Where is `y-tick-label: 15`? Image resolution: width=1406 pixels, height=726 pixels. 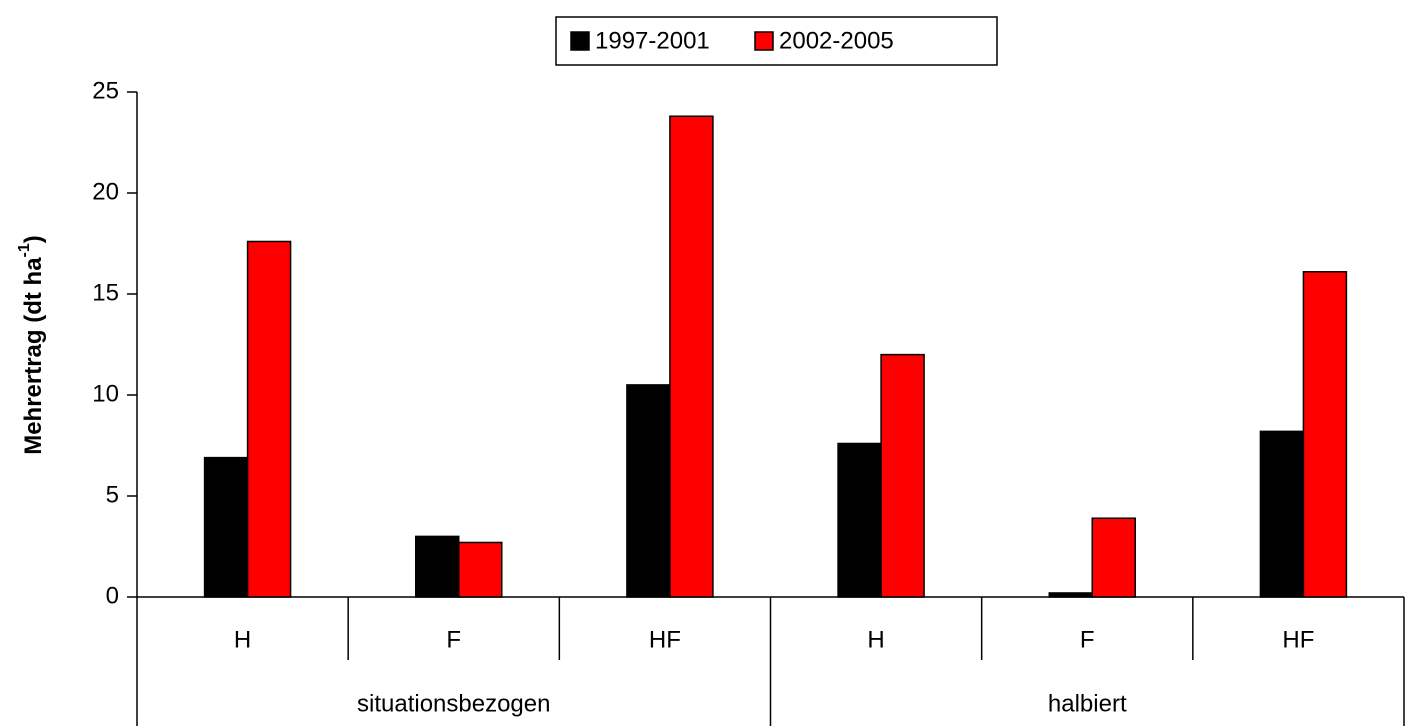 y-tick-label: 15 is located at coordinates (105, 292).